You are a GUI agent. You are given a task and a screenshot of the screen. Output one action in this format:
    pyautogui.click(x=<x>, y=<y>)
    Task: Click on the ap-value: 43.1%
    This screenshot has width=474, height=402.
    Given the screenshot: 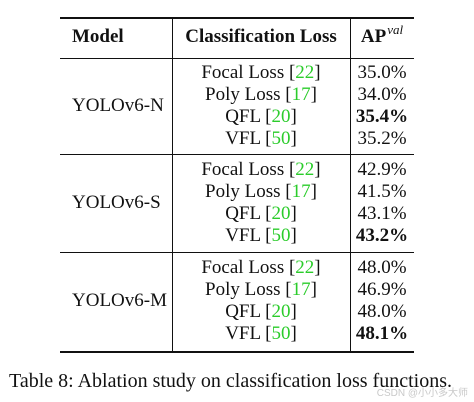 What is the action you would take?
    pyautogui.click(x=382, y=213)
    